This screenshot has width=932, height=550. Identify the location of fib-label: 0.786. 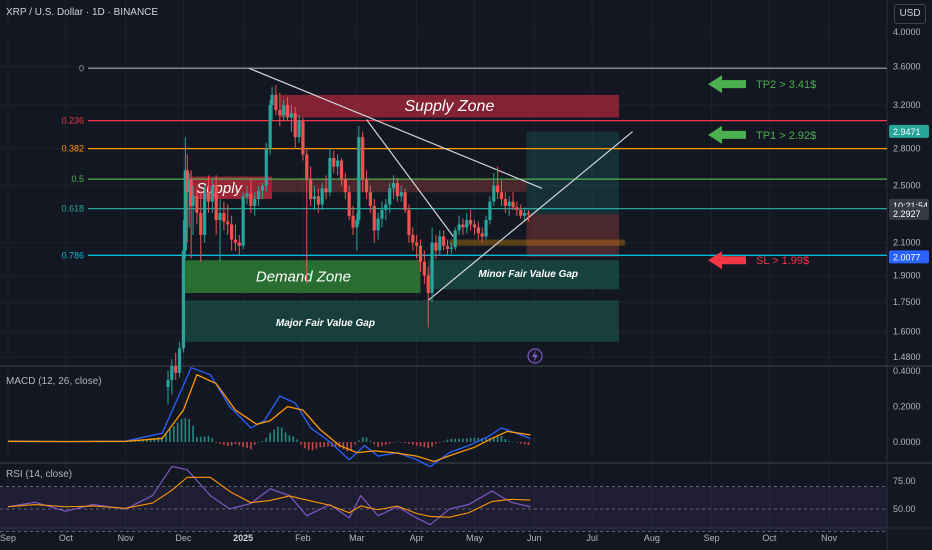
(72, 255).